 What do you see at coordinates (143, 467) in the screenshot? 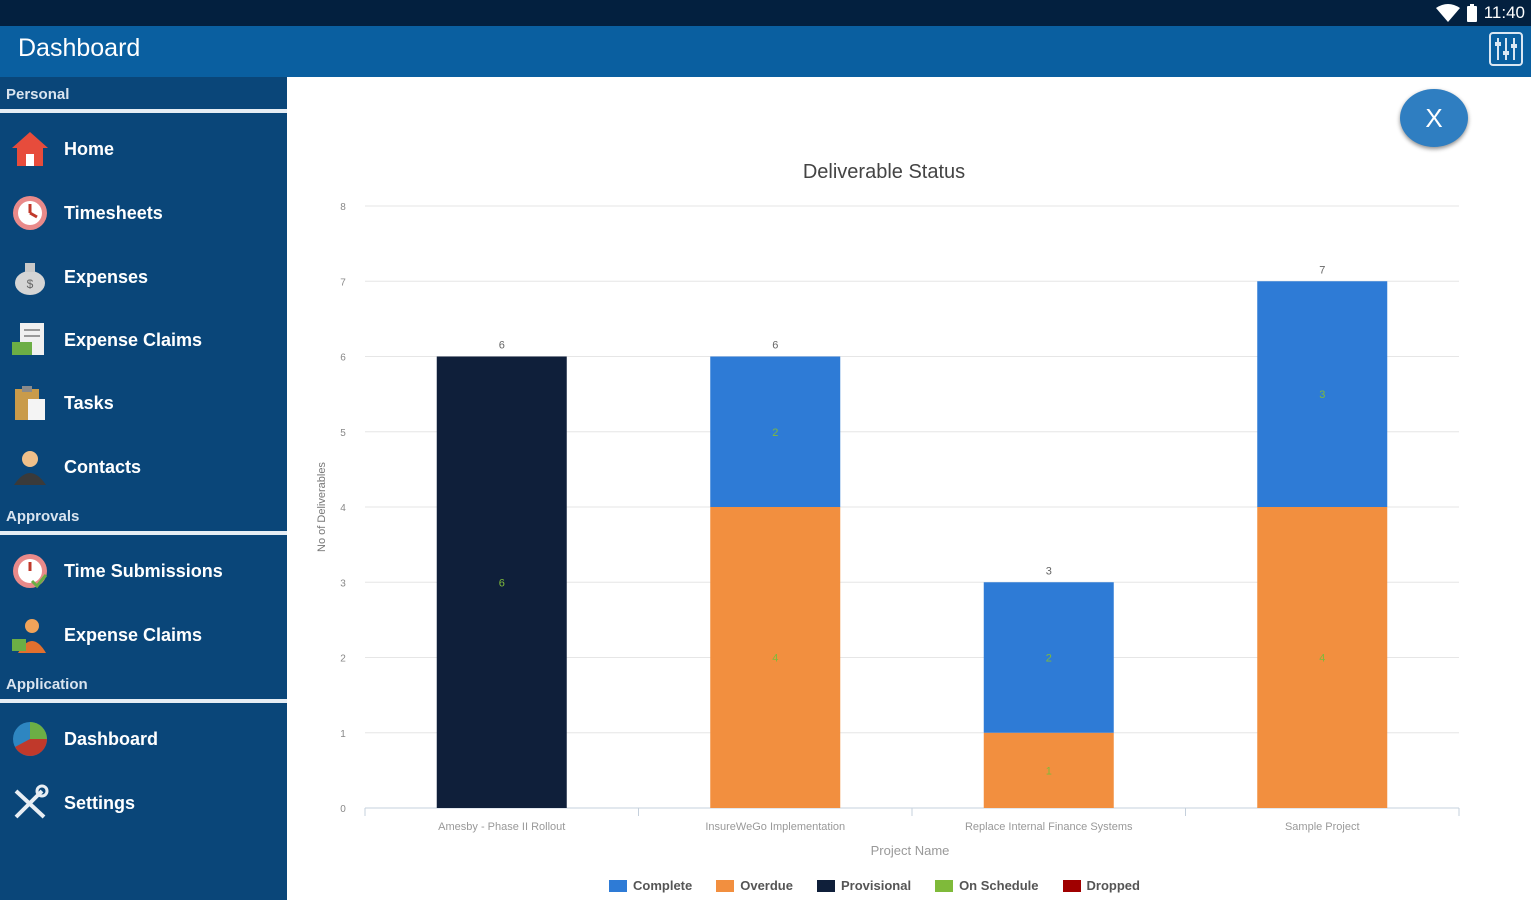
I see `sidebar-item-contacts: Contacts` at bounding box center [143, 467].